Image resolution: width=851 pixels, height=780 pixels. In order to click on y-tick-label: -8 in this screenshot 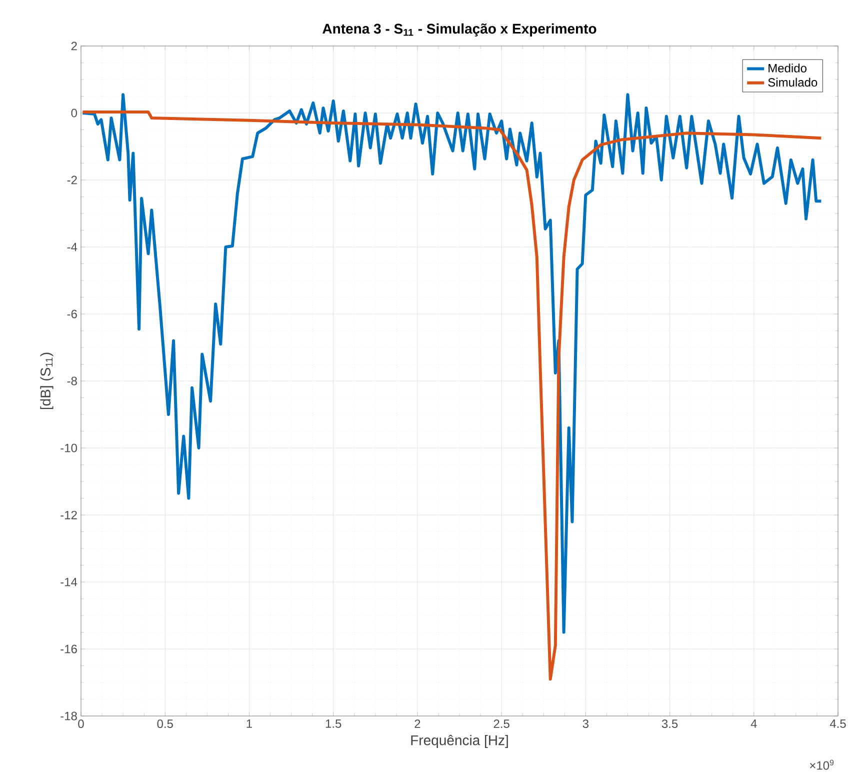, I will do `click(72, 381)`.